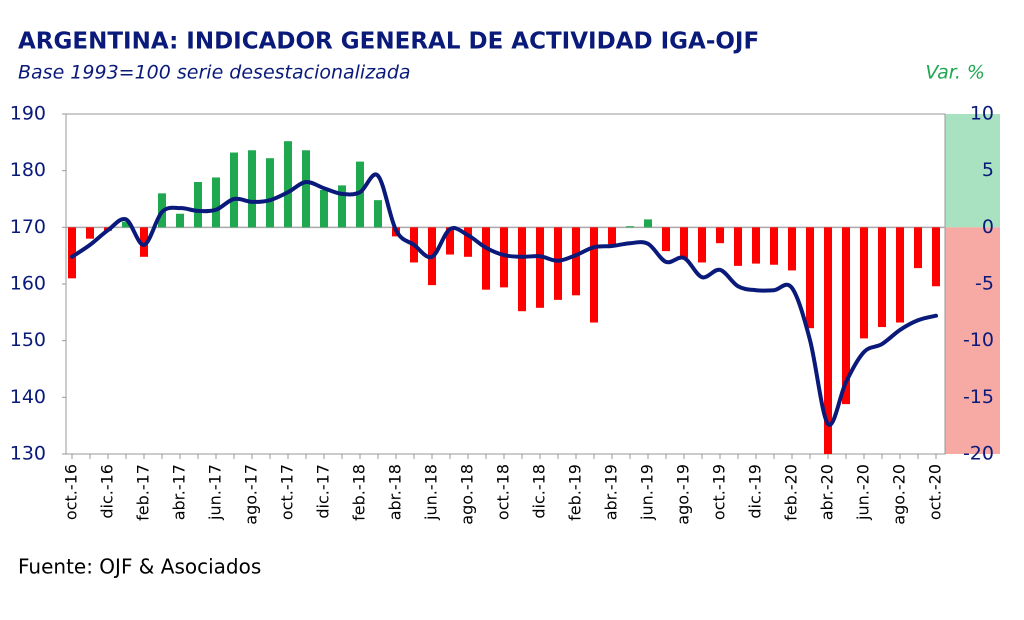 This screenshot has height=620, width=1024. I want to click on y-tick-label: 180, so click(28, 170).